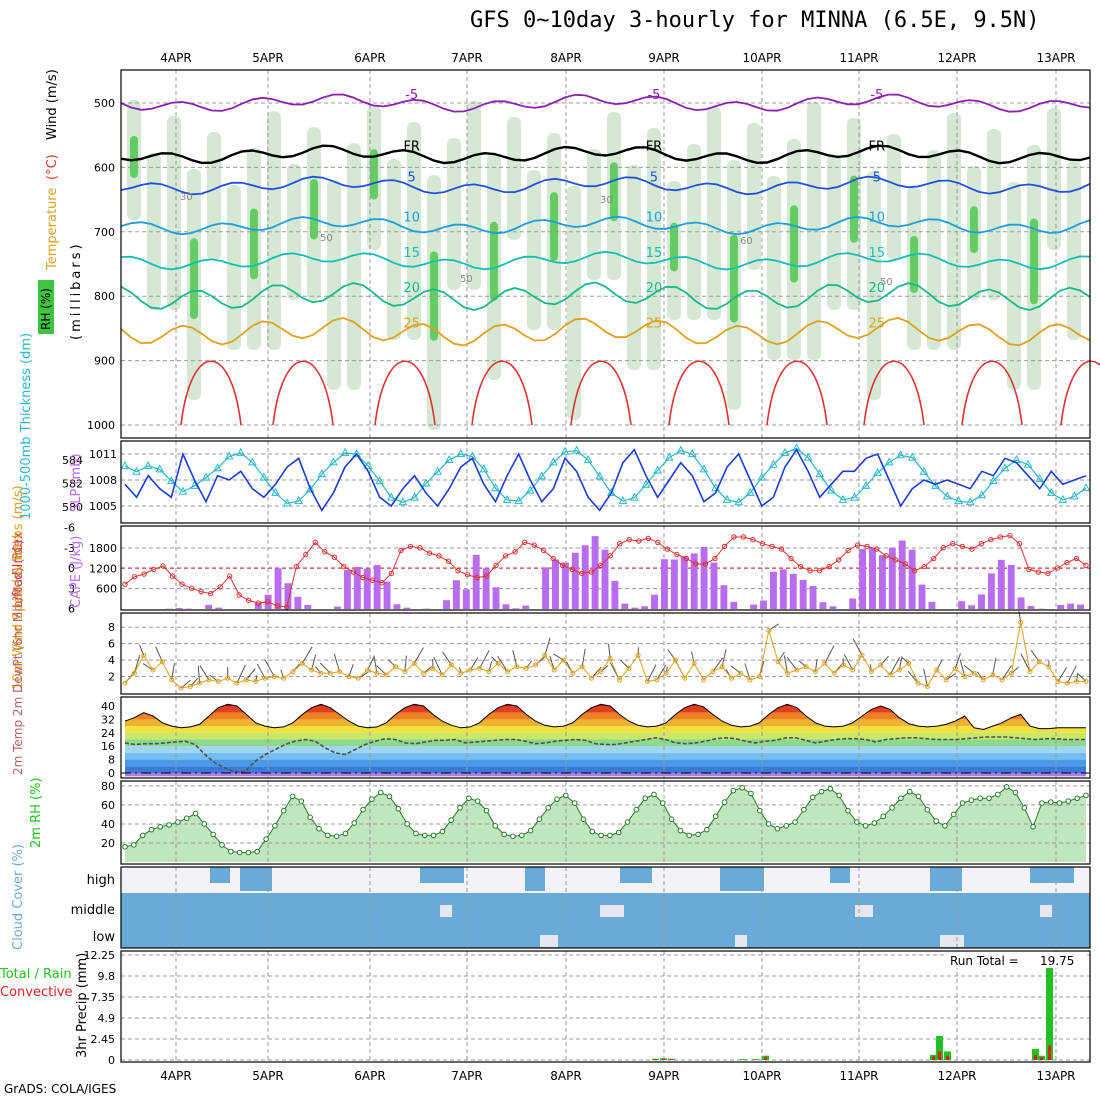 The width and height of the screenshot is (1100, 1100). Describe the element at coordinates (412, 177) in the screenshot. I see `temperature-contour-label-2-0: 5` at that location.